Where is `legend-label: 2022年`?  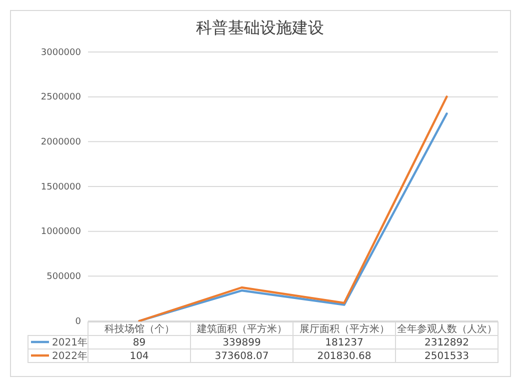 legend-label: 2022年 is located at coordinates (70, 356).